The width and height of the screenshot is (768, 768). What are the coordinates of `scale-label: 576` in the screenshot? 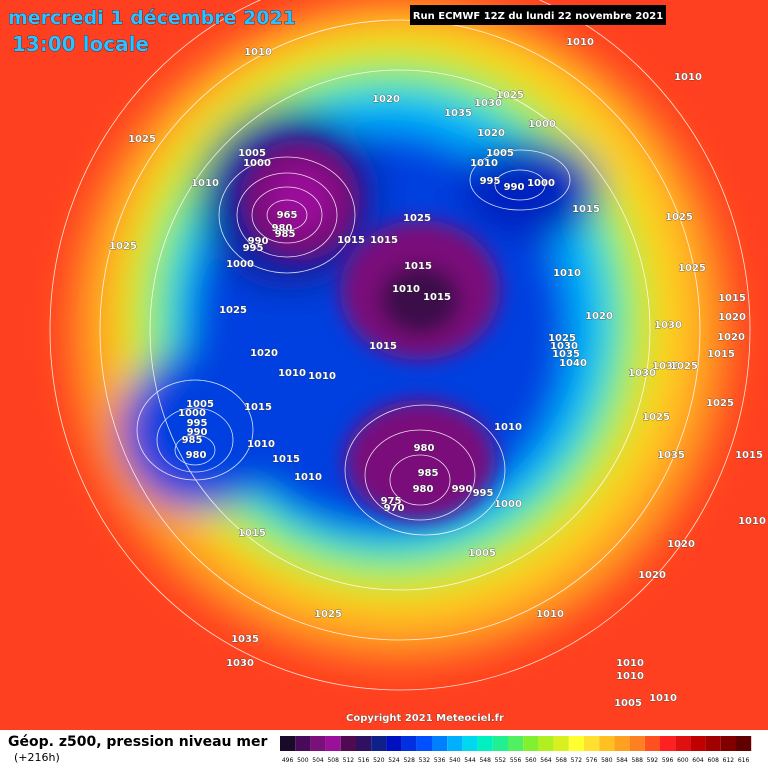 It's located at (592, 760).